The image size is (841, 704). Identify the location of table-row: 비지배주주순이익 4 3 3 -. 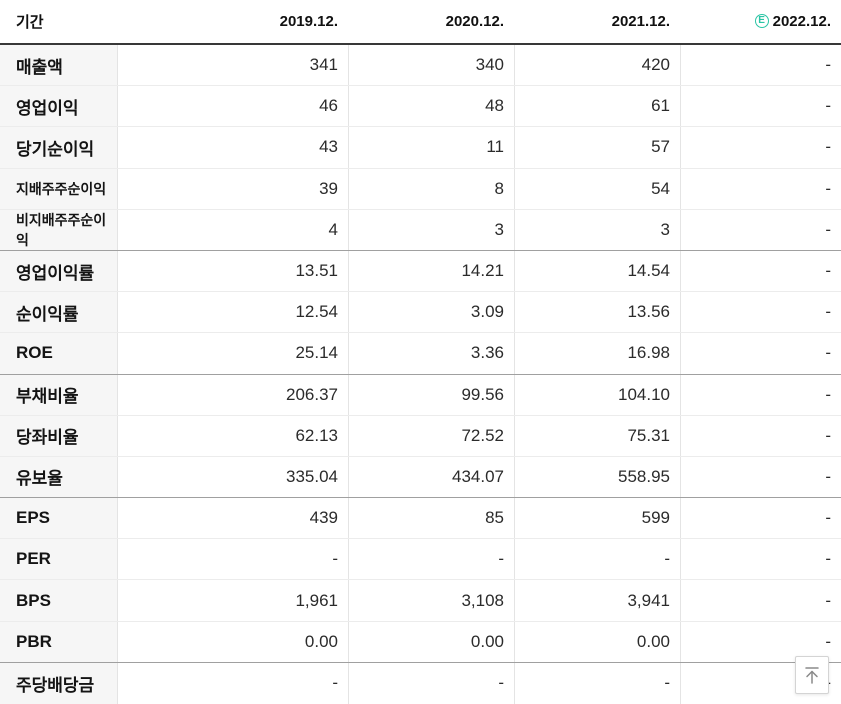
(420, 230).